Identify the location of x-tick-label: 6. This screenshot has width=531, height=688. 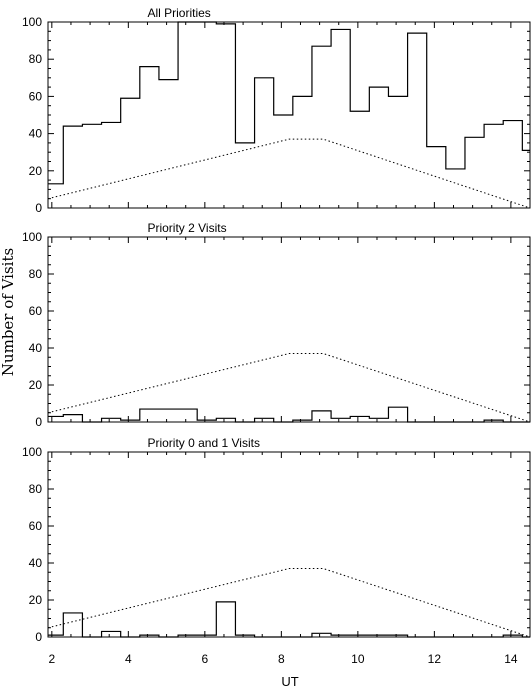
(204, 659).